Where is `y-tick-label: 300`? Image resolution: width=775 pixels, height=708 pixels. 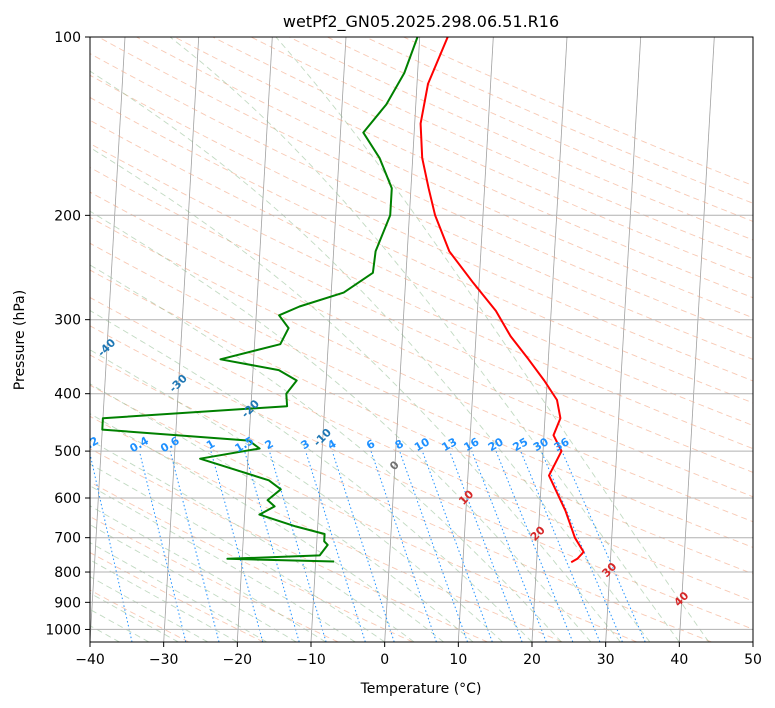
y-tick-label: 300 is located at coordinates (67, 321).